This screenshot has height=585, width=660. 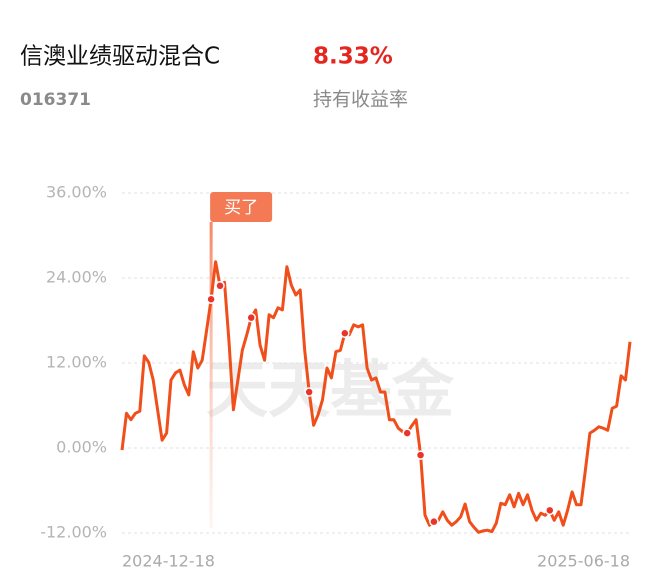 What do you see at coordinates (120, 57) in the screenshot?
I see `fund-name: 信澳业绩驱动混合C` at bounding box center [120, 57].